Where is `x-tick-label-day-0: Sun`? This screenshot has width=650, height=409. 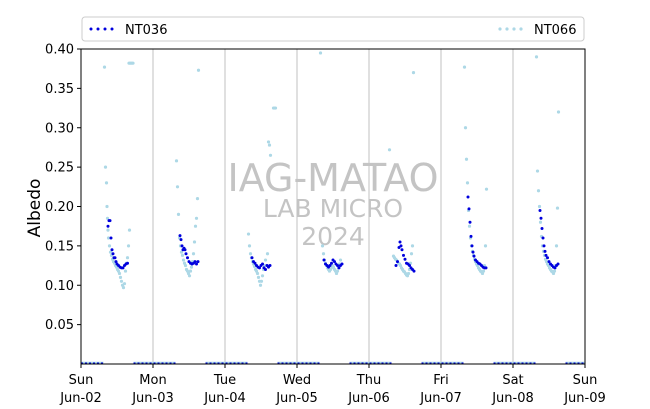
x-tick-label-day-0: Sun is located at coordinates (81, 380).